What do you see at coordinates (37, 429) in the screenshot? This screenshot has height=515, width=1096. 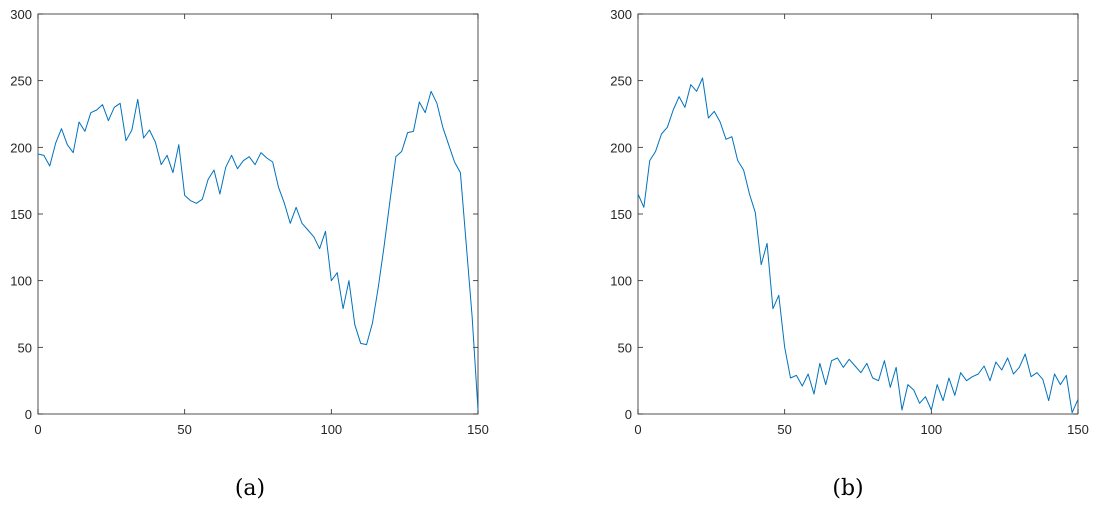 I see `x-tick-label-a: 0` at bounding box center [37, 429].